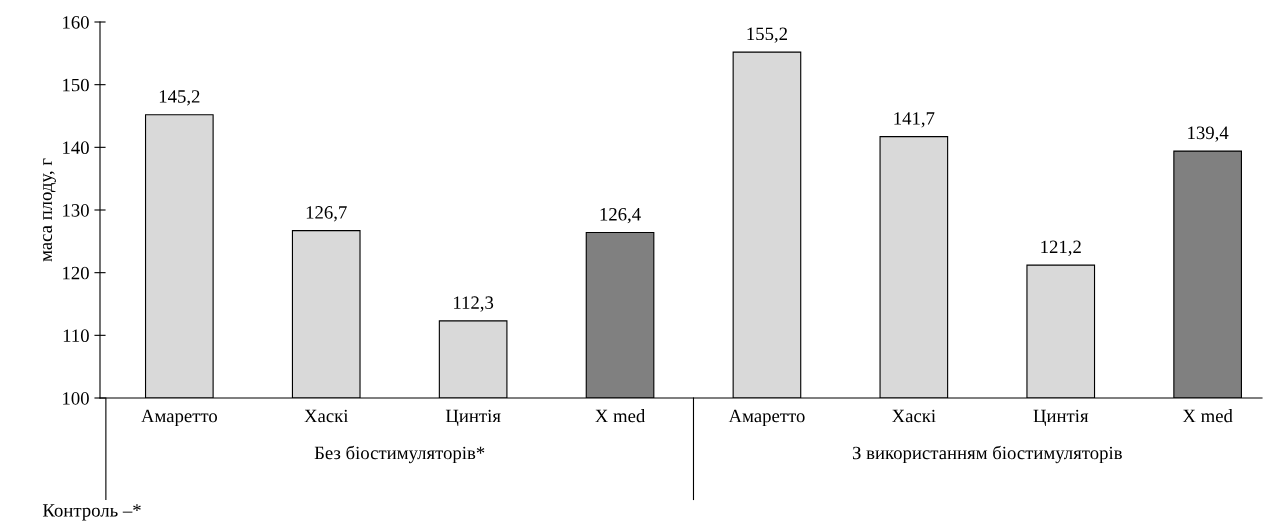  I want to click on y-tick-label: 100, so click(76, 398).